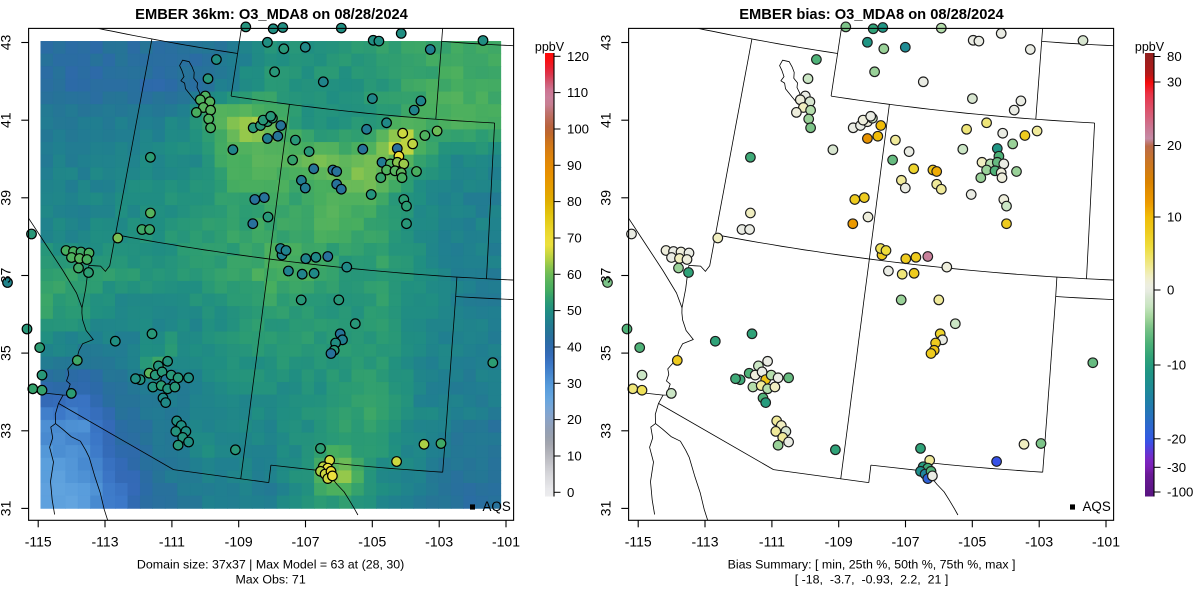  Describe the element at coordinates (574, 274) in the screenshot. I see `svg-text: 60` at that location.